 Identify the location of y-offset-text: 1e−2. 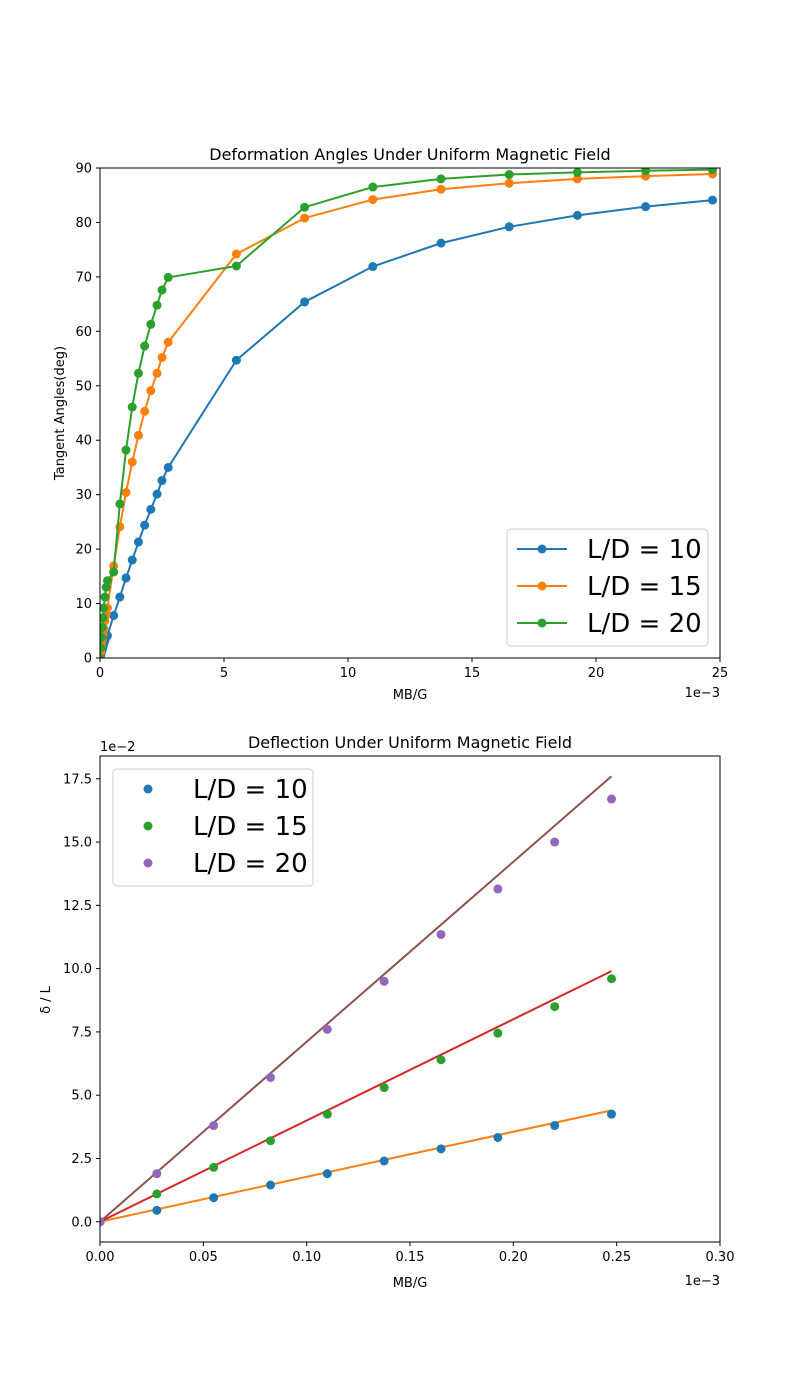
(117, 747).